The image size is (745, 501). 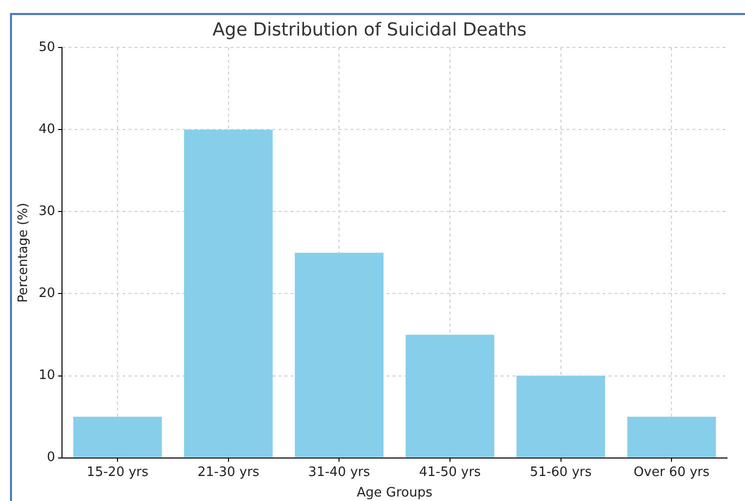 I want to click on y-tick-label: 20, so click(x=47, y=294).